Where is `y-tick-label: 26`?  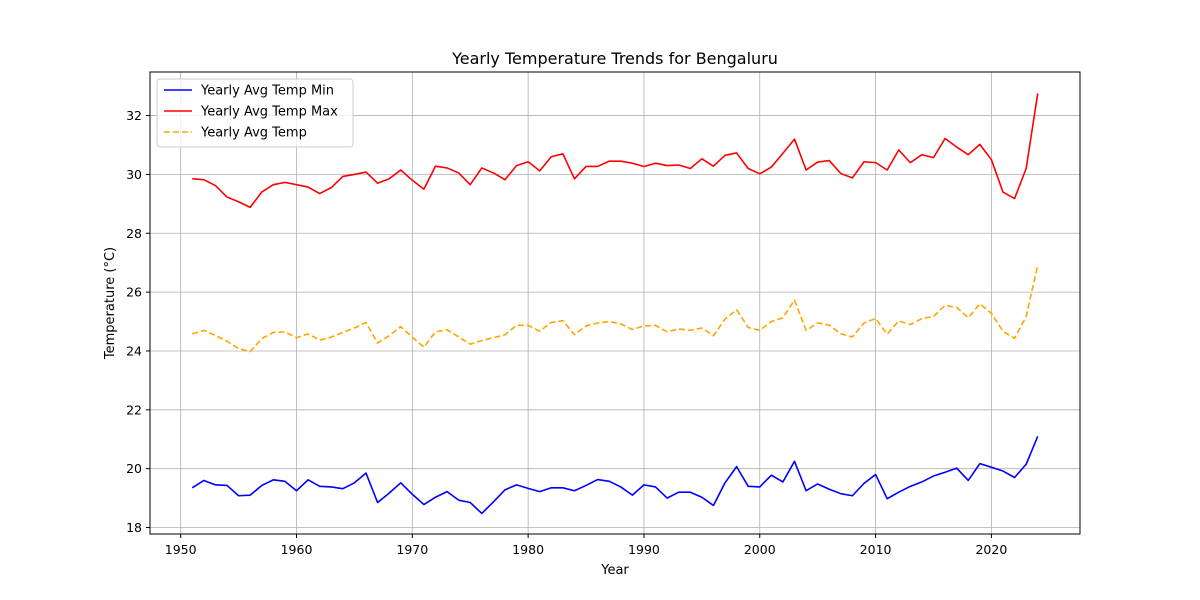
y-tick-label: 26 is located at coordinates (134, 292).